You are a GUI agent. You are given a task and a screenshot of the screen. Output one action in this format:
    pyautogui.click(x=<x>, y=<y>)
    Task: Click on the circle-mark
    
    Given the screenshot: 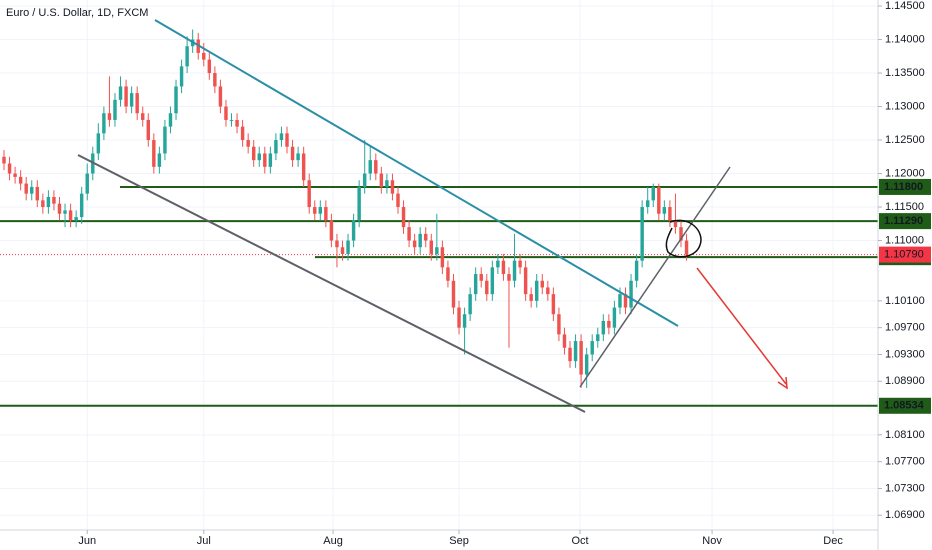 What is the action you would take?
    pyautogui.click(x=683, y=238)
    